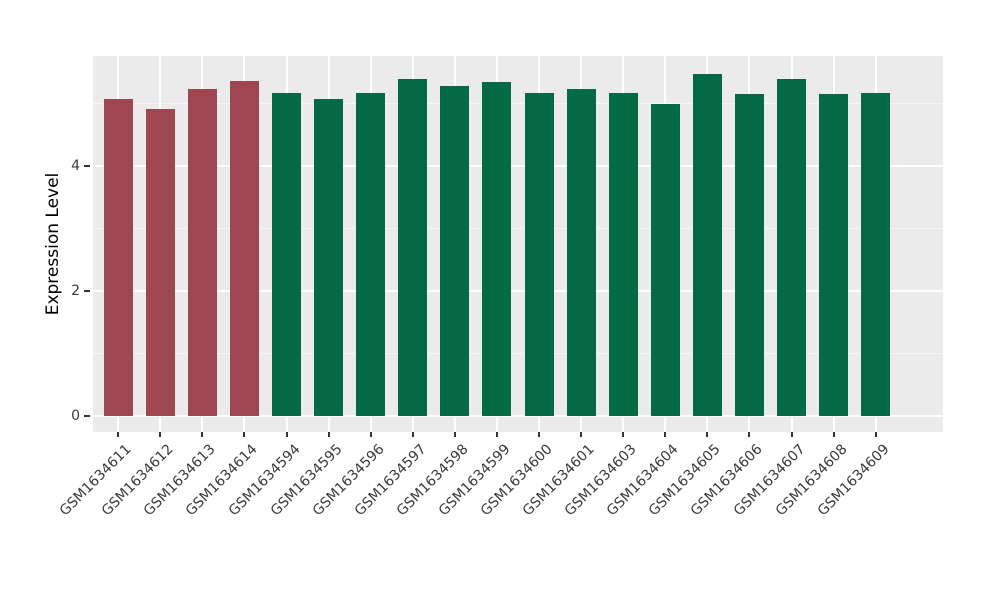  Describe the element at coordinates (749, 254) in the screenshot. I see `bar-GSM1634606` at that location.